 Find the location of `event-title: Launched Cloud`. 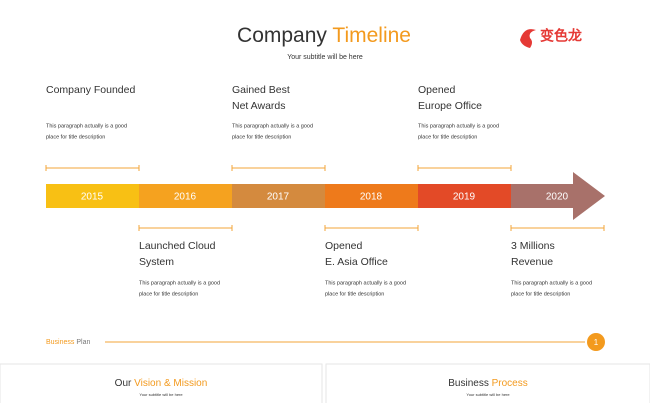

event-title: Launched Cloud is located at coordinates (177, 246).